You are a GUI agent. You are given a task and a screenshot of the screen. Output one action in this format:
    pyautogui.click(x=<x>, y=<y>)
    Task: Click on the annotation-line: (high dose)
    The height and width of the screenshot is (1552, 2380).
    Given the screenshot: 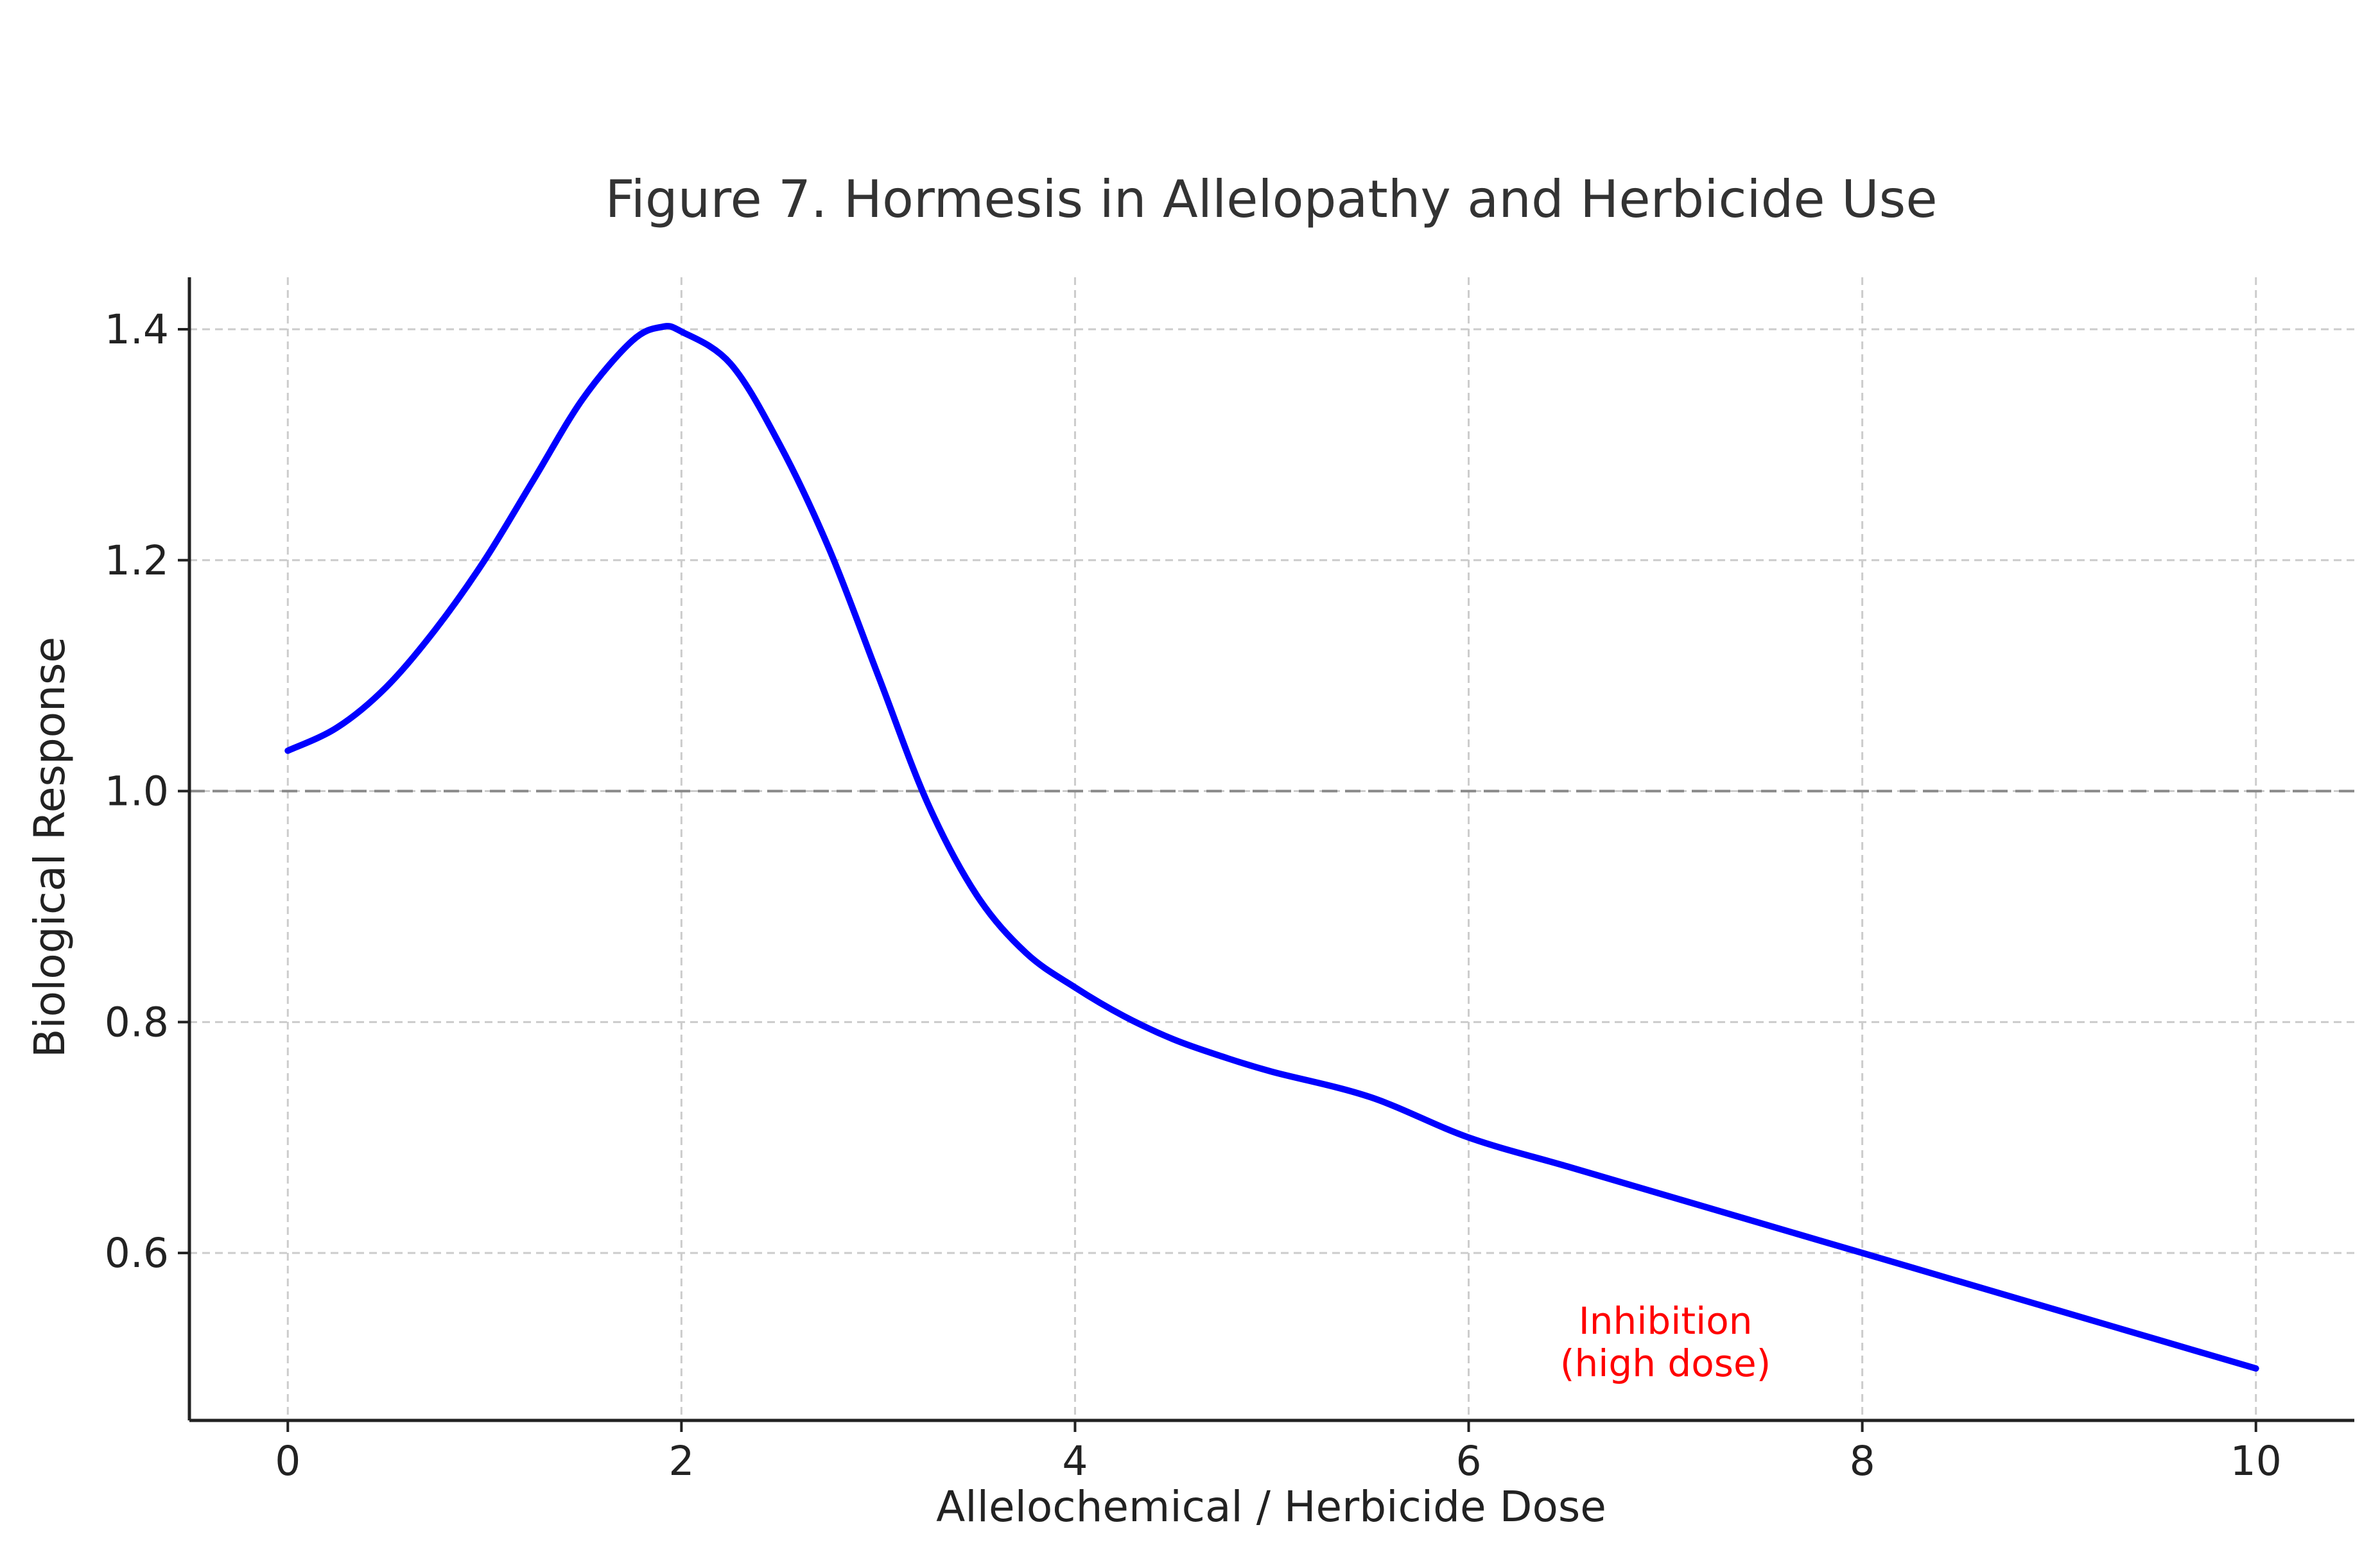 What is the action you would take?
    pyautogui.click(x=1665, y=1363)
    